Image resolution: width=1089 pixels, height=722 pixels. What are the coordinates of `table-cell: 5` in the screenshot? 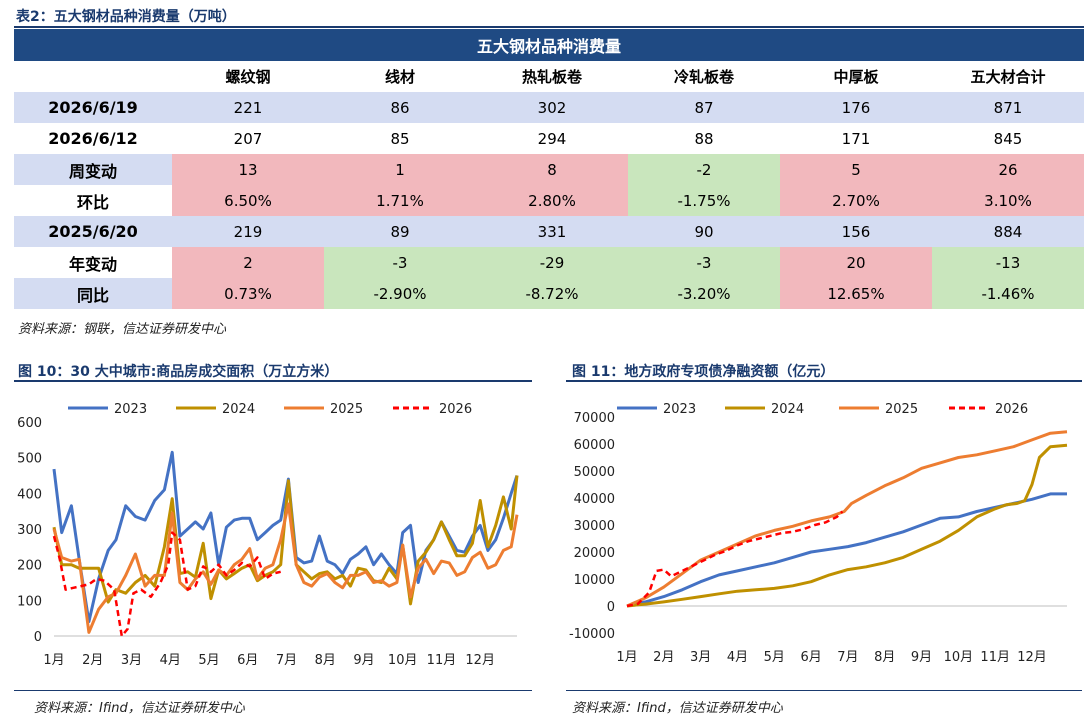 It's located at (856, 169).